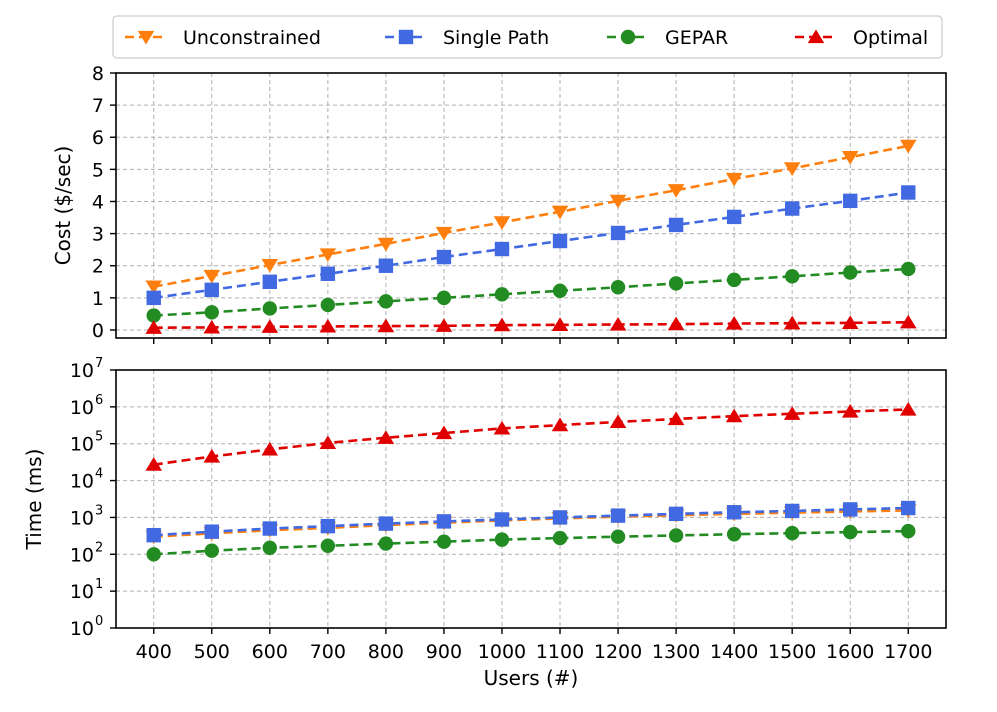  What do you see at coordinates (99, 510) in the screenshot?
I see `y-tick-exponent: 3` at bounding box center [99, 510].